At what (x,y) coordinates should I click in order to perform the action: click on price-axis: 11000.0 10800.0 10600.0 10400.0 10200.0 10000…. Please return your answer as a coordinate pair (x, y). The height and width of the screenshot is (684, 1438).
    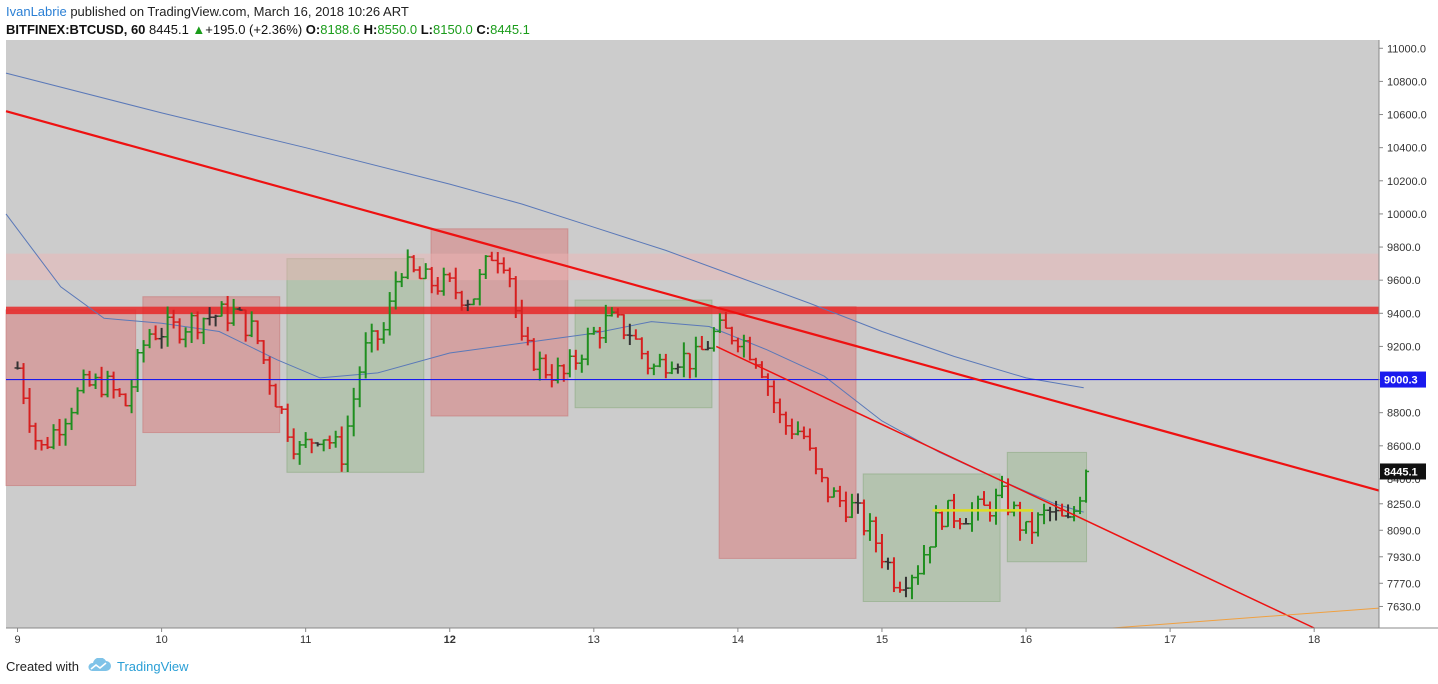
    Looking at the image, I should click on (1403, 328).